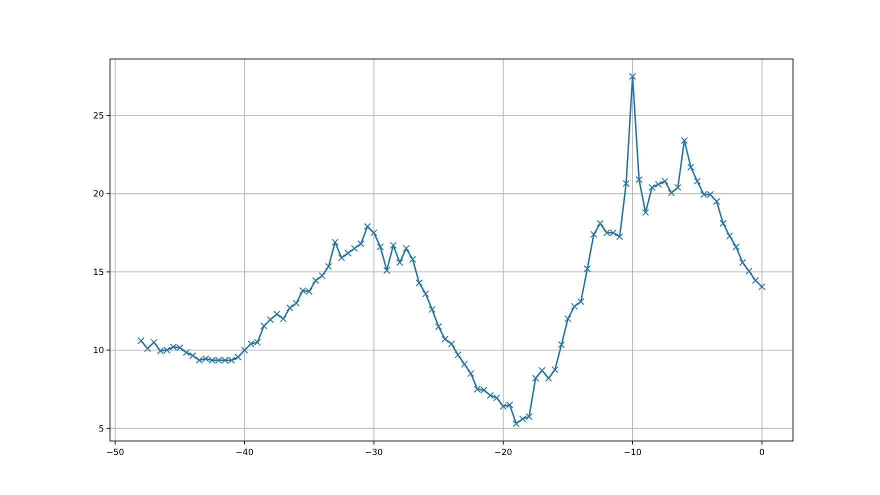  Describe the element at coordinates (98, 195) in the screenshot. I see `y-tick-label: 20` at that location.